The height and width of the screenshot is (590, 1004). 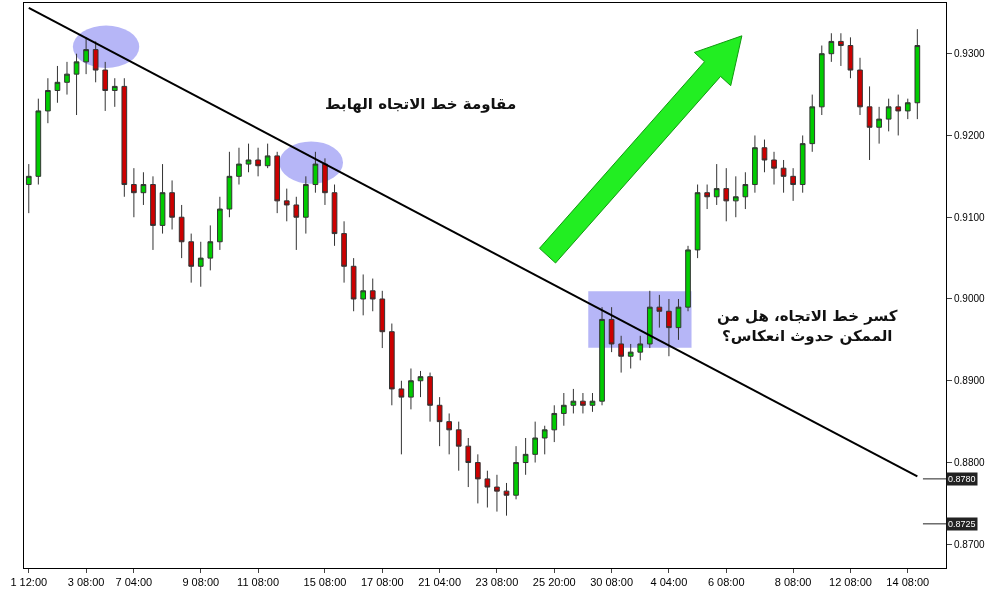 I want to click on x-tick-label: 4 04:00, so click(x=669, y=582).